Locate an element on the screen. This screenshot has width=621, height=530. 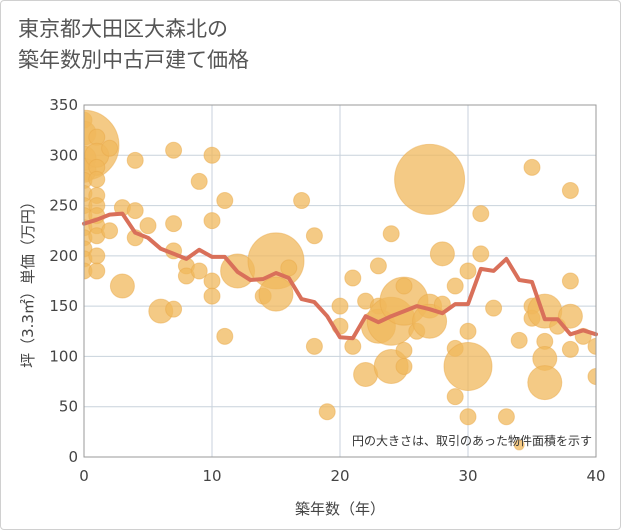
y-tick-label: 0 is located at coordinates (73, 457).